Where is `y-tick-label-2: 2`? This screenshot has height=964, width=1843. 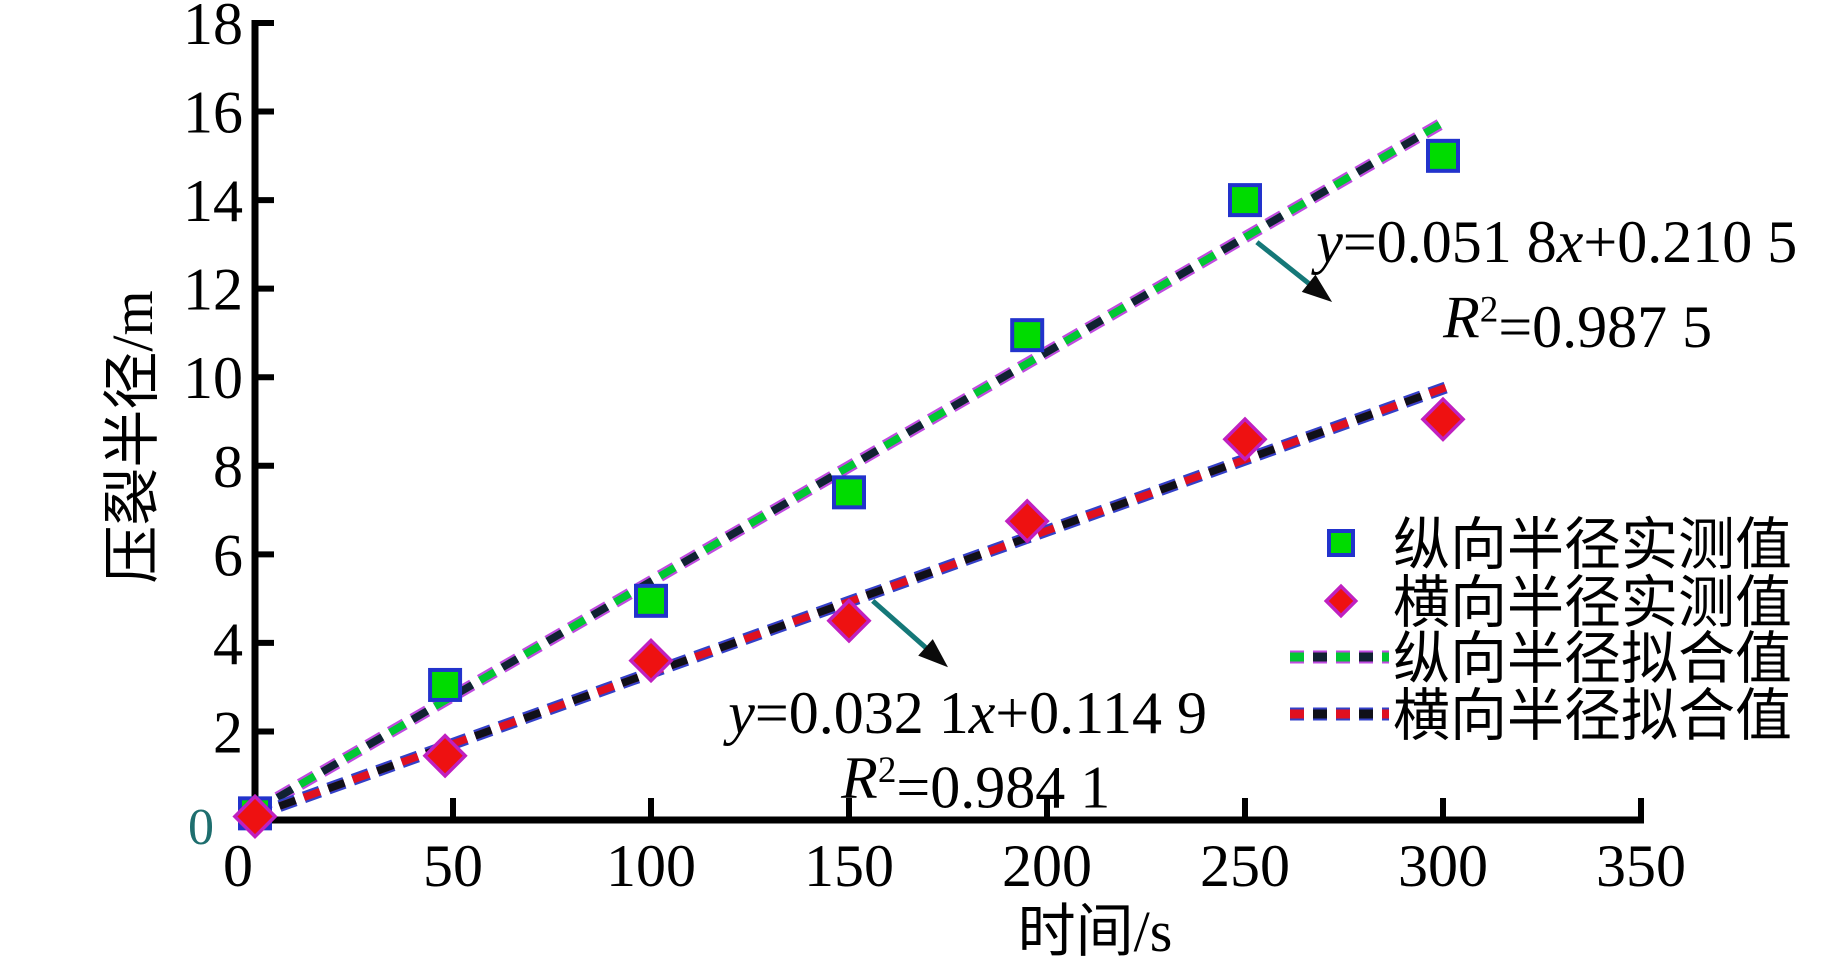
y-tick-label-2: 2 is located at coordinates (228, 732).